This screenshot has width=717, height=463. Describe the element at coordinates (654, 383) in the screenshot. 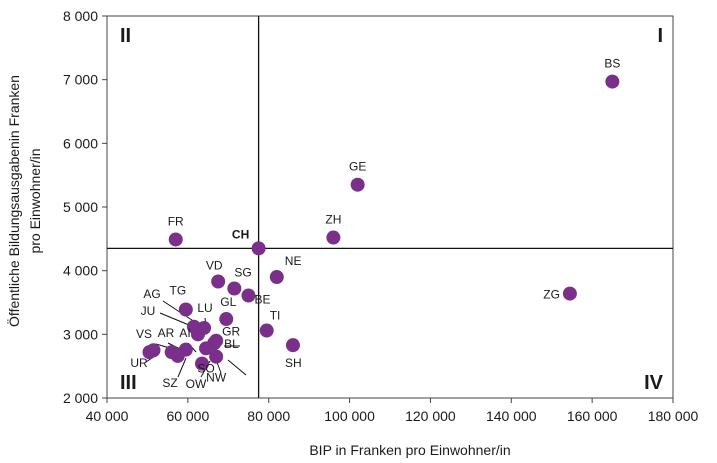

I see `quadrant-label: IV` at that location.